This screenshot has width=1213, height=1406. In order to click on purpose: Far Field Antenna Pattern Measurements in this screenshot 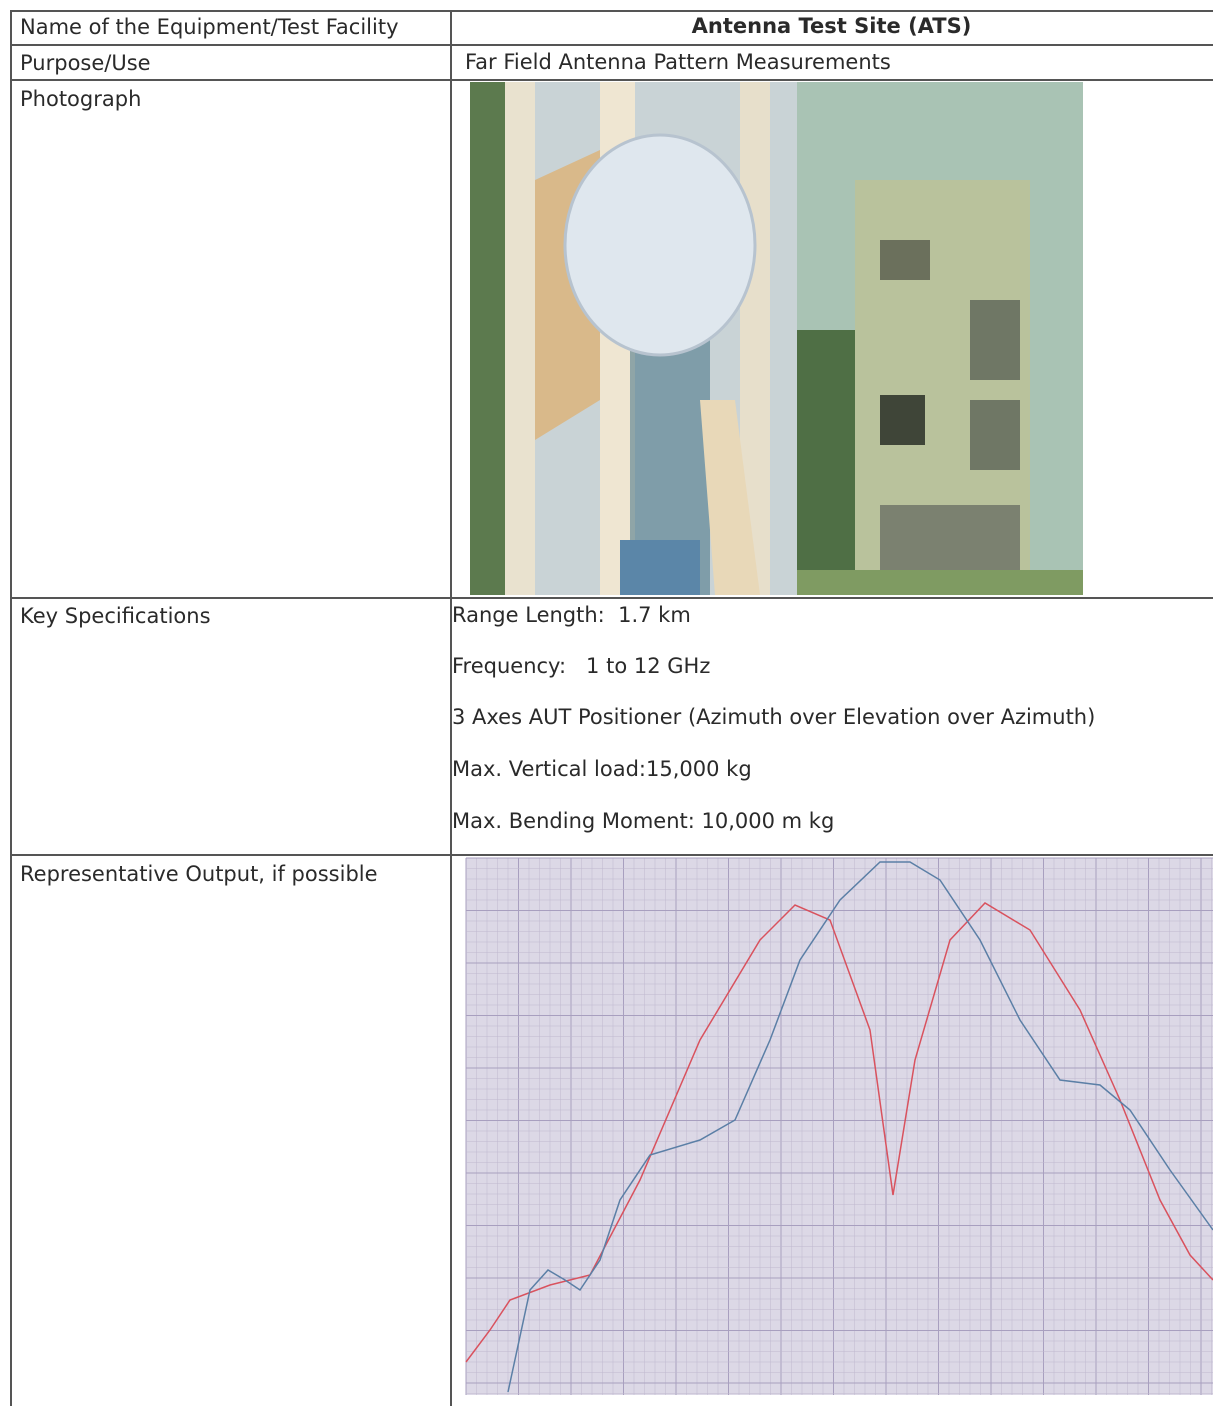, I will do `click(678, 62)`.